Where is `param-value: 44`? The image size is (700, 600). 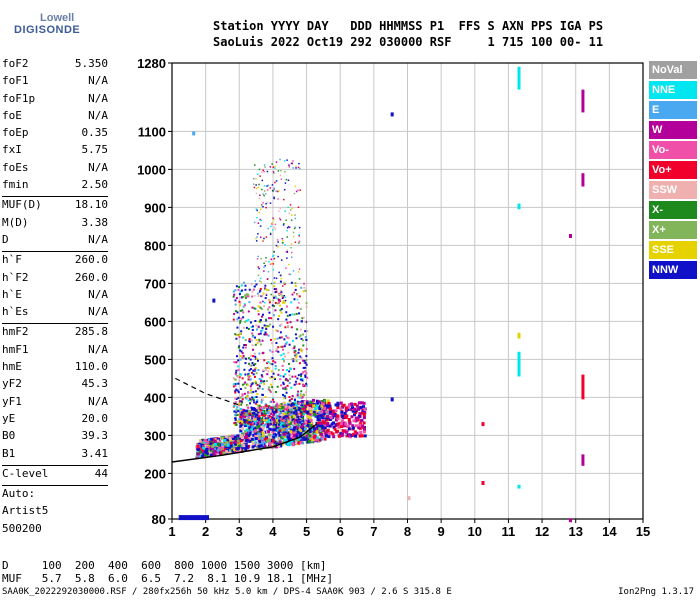
param-value: 44 is located at coordinates (101, 473).